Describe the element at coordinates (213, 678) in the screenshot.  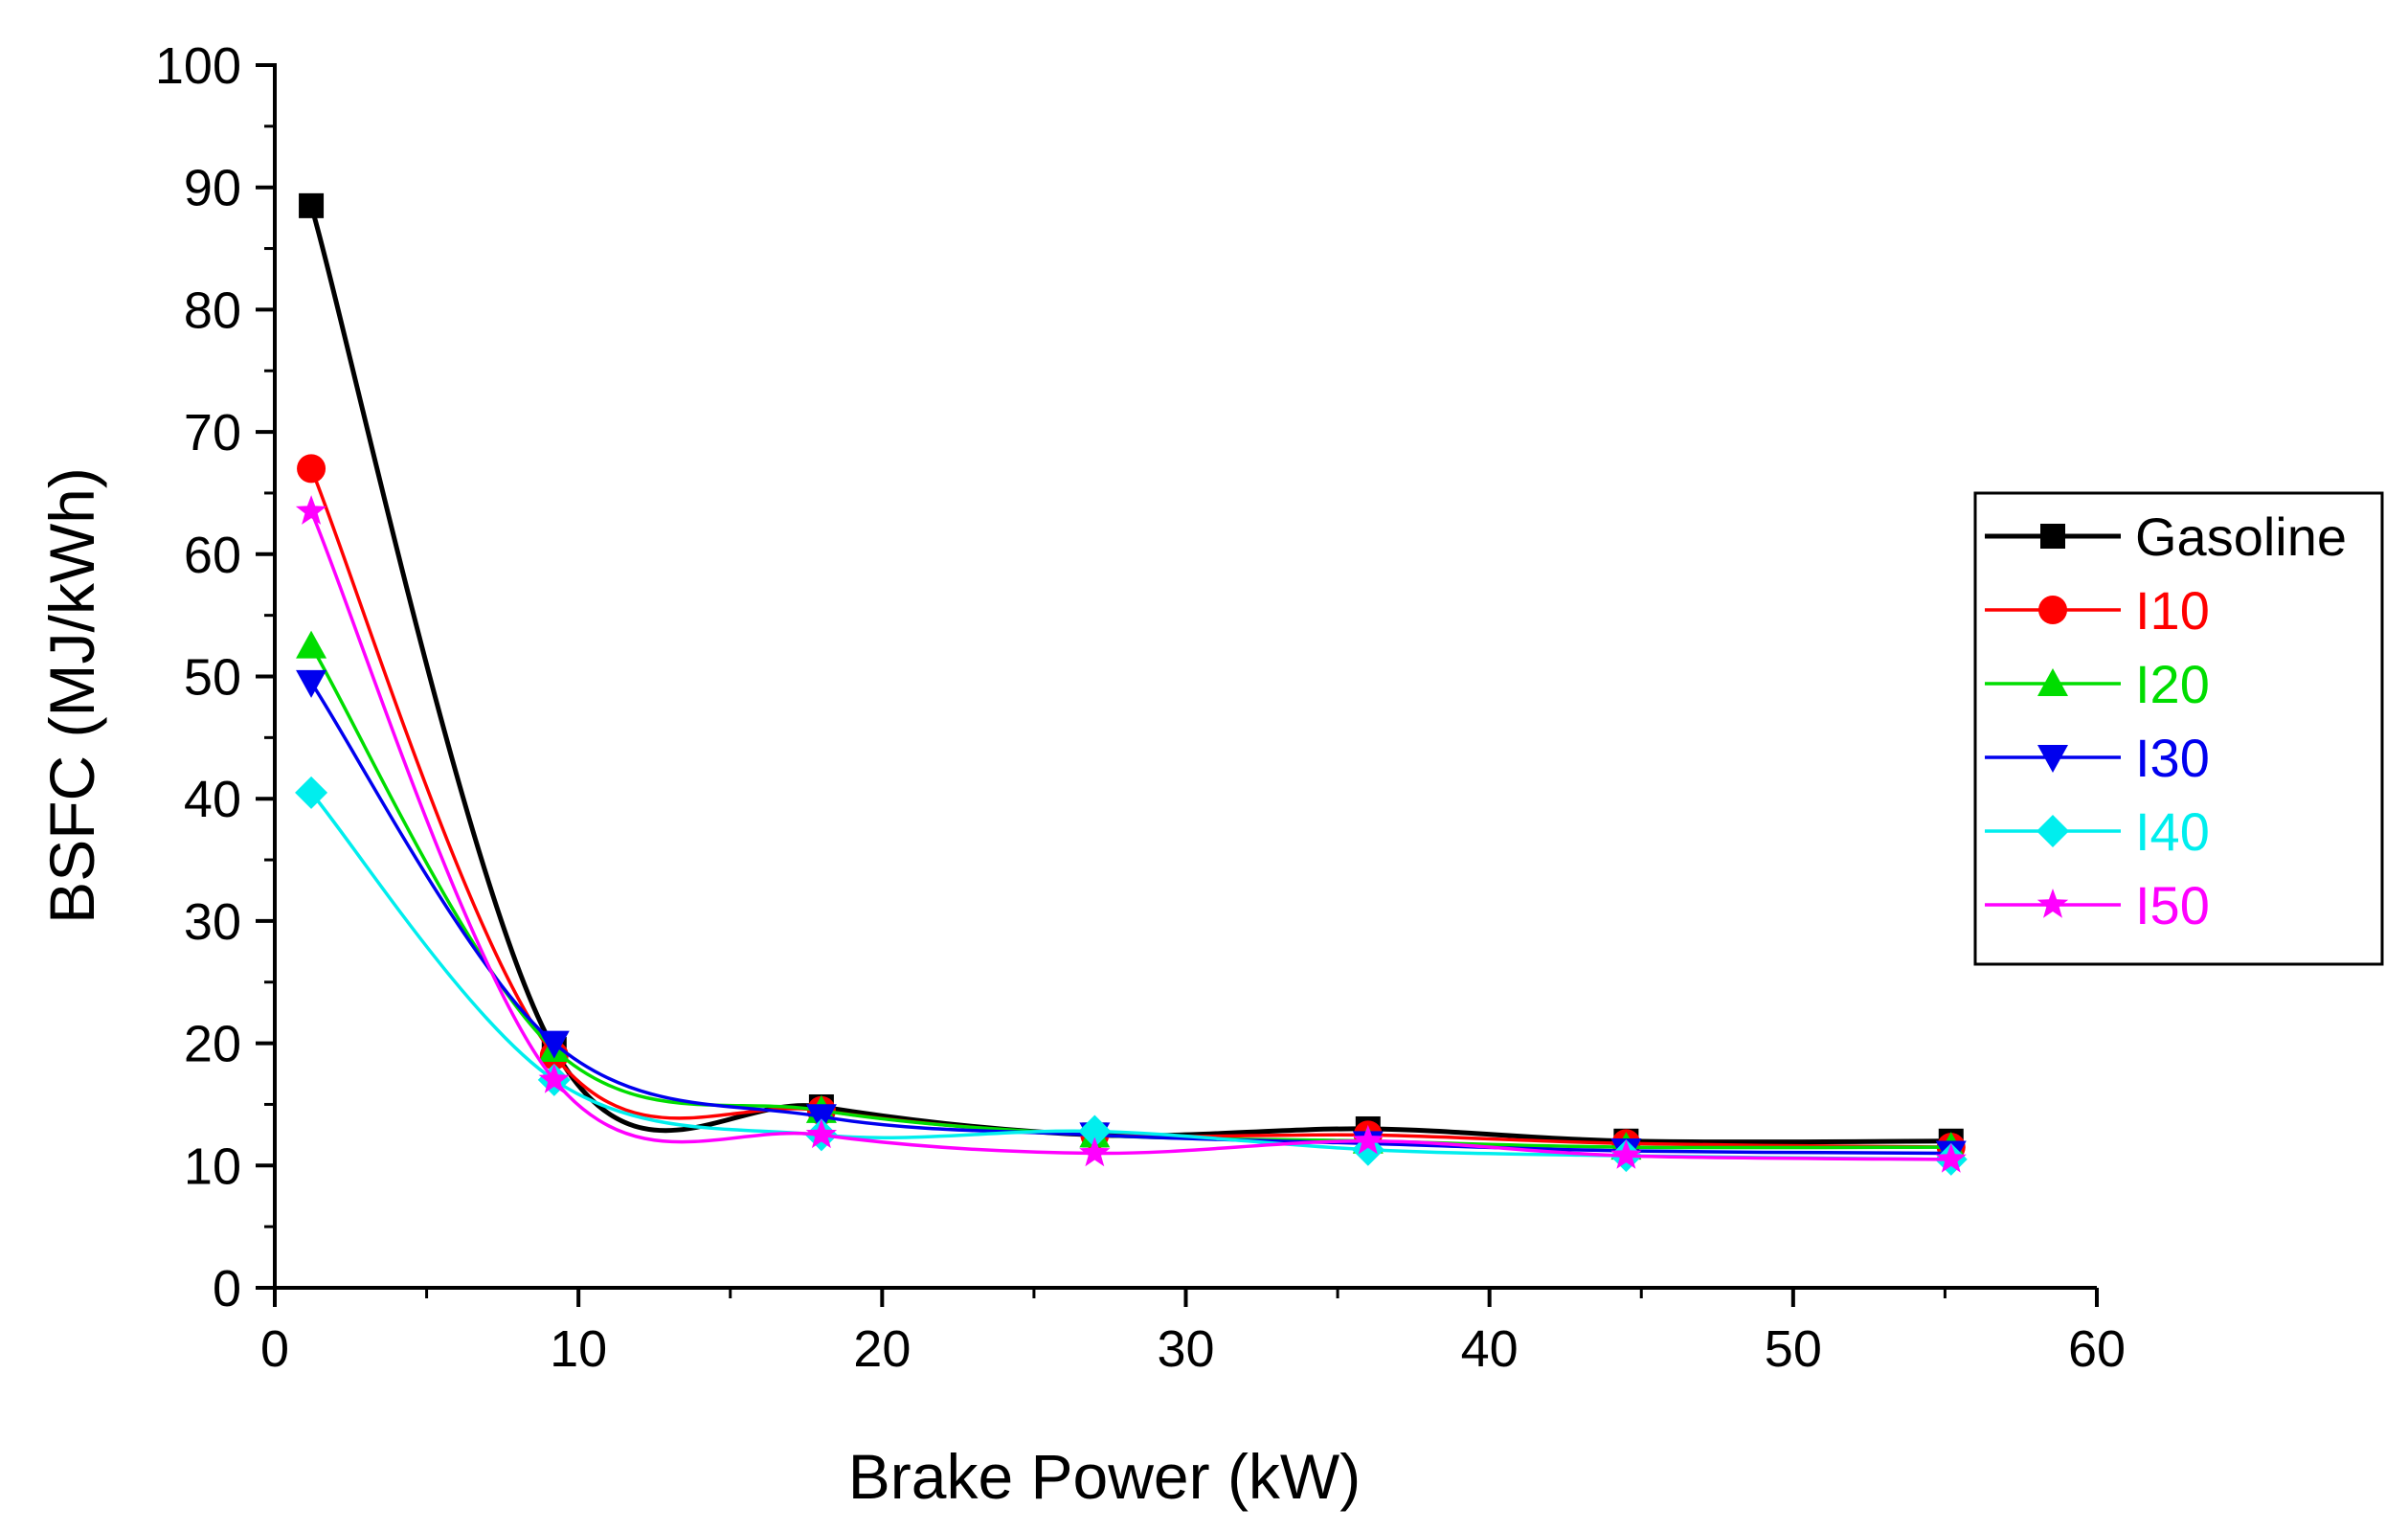
I see `y-tick-label: 50` at that location.